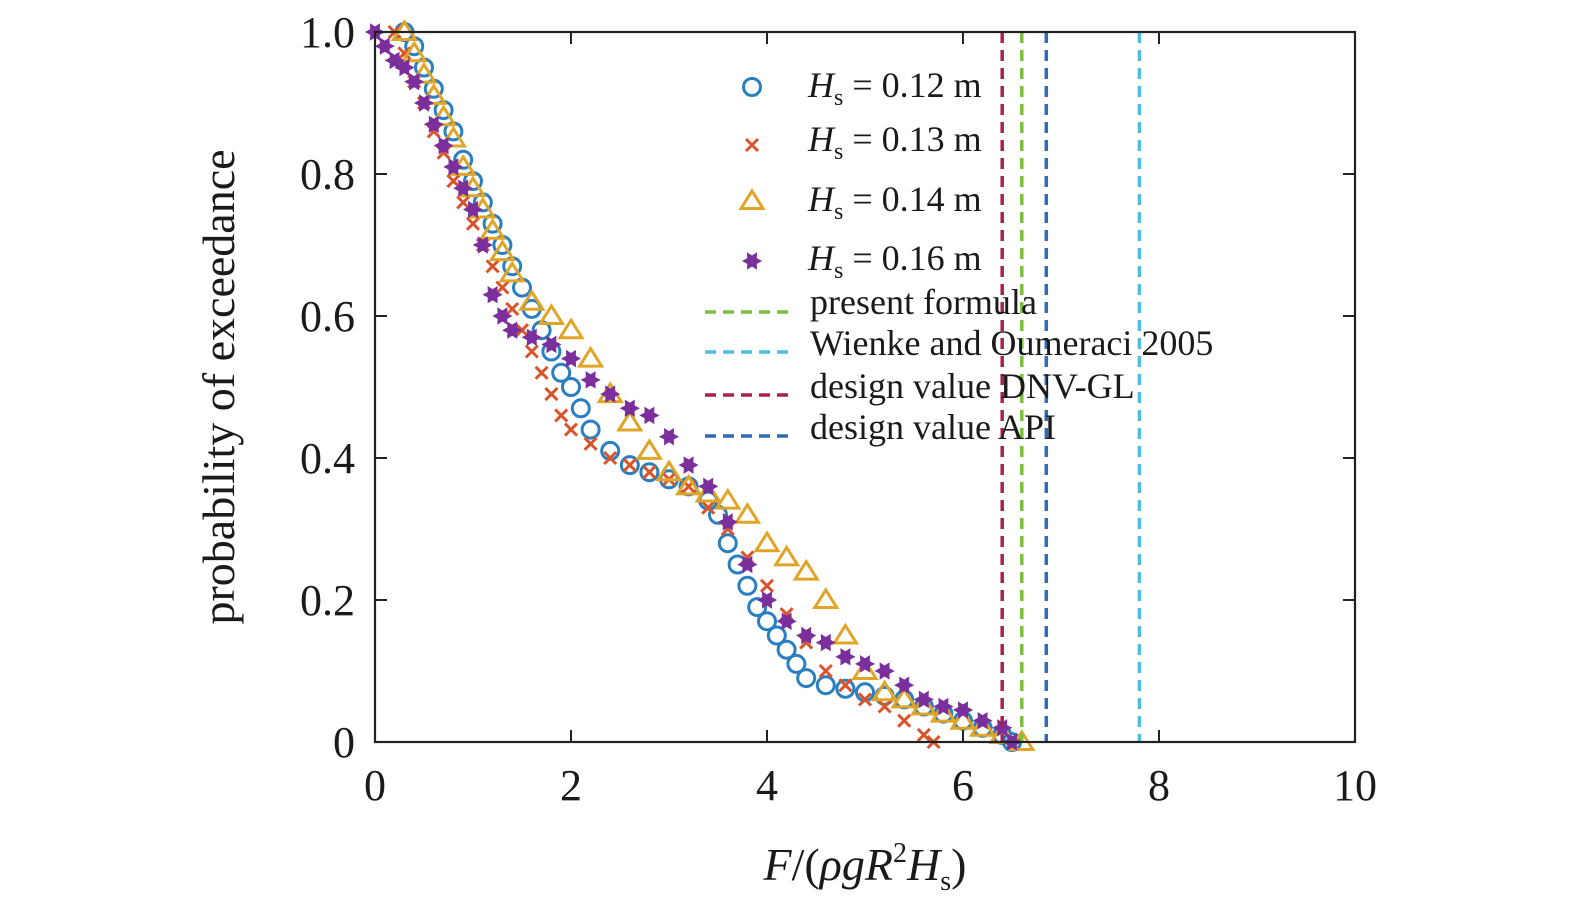 The width and height of the screenshot is (1575, 916). I want to click on x-title-close: ), so click(958, 864).